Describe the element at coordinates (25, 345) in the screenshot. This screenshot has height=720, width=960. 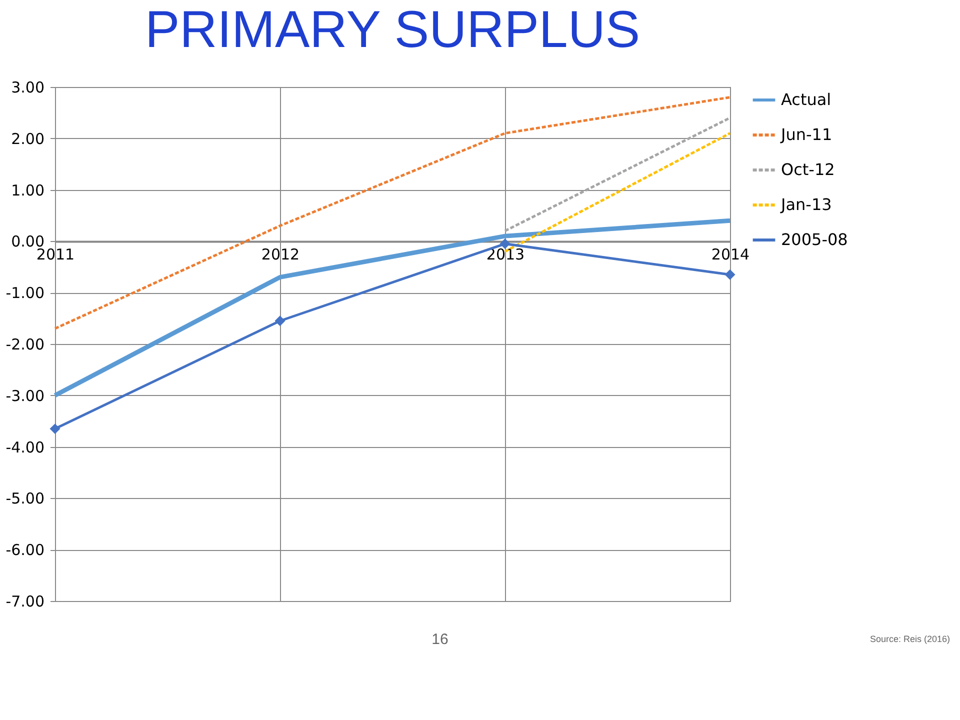
I see `y-tick-label: -2.00` at that location.